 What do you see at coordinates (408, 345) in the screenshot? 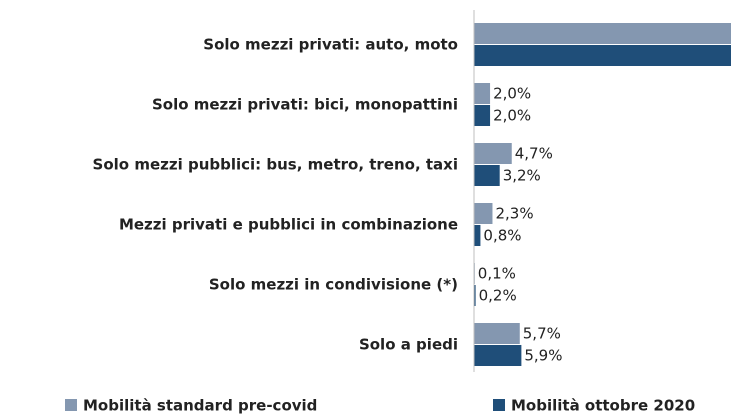
I see `category-label: Solo a piedi` at bounding box center [408, 345].